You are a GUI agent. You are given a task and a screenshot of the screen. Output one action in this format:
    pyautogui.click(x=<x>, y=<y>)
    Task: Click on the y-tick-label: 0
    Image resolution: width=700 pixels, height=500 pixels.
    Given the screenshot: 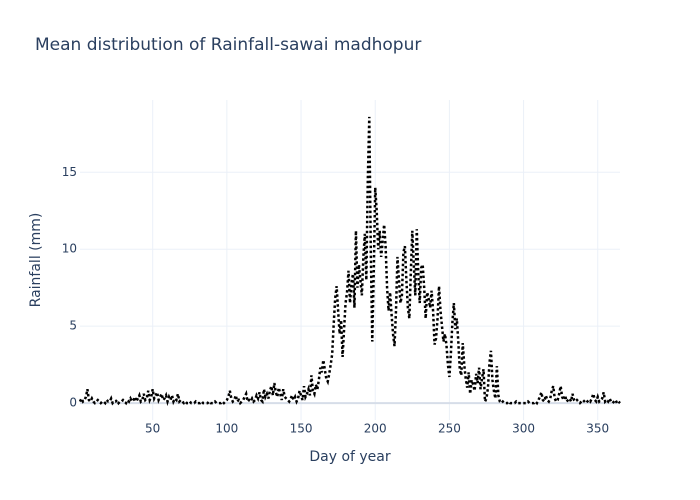 What is the action you would take?
    pyautogui.click(x=73, y=403)
    